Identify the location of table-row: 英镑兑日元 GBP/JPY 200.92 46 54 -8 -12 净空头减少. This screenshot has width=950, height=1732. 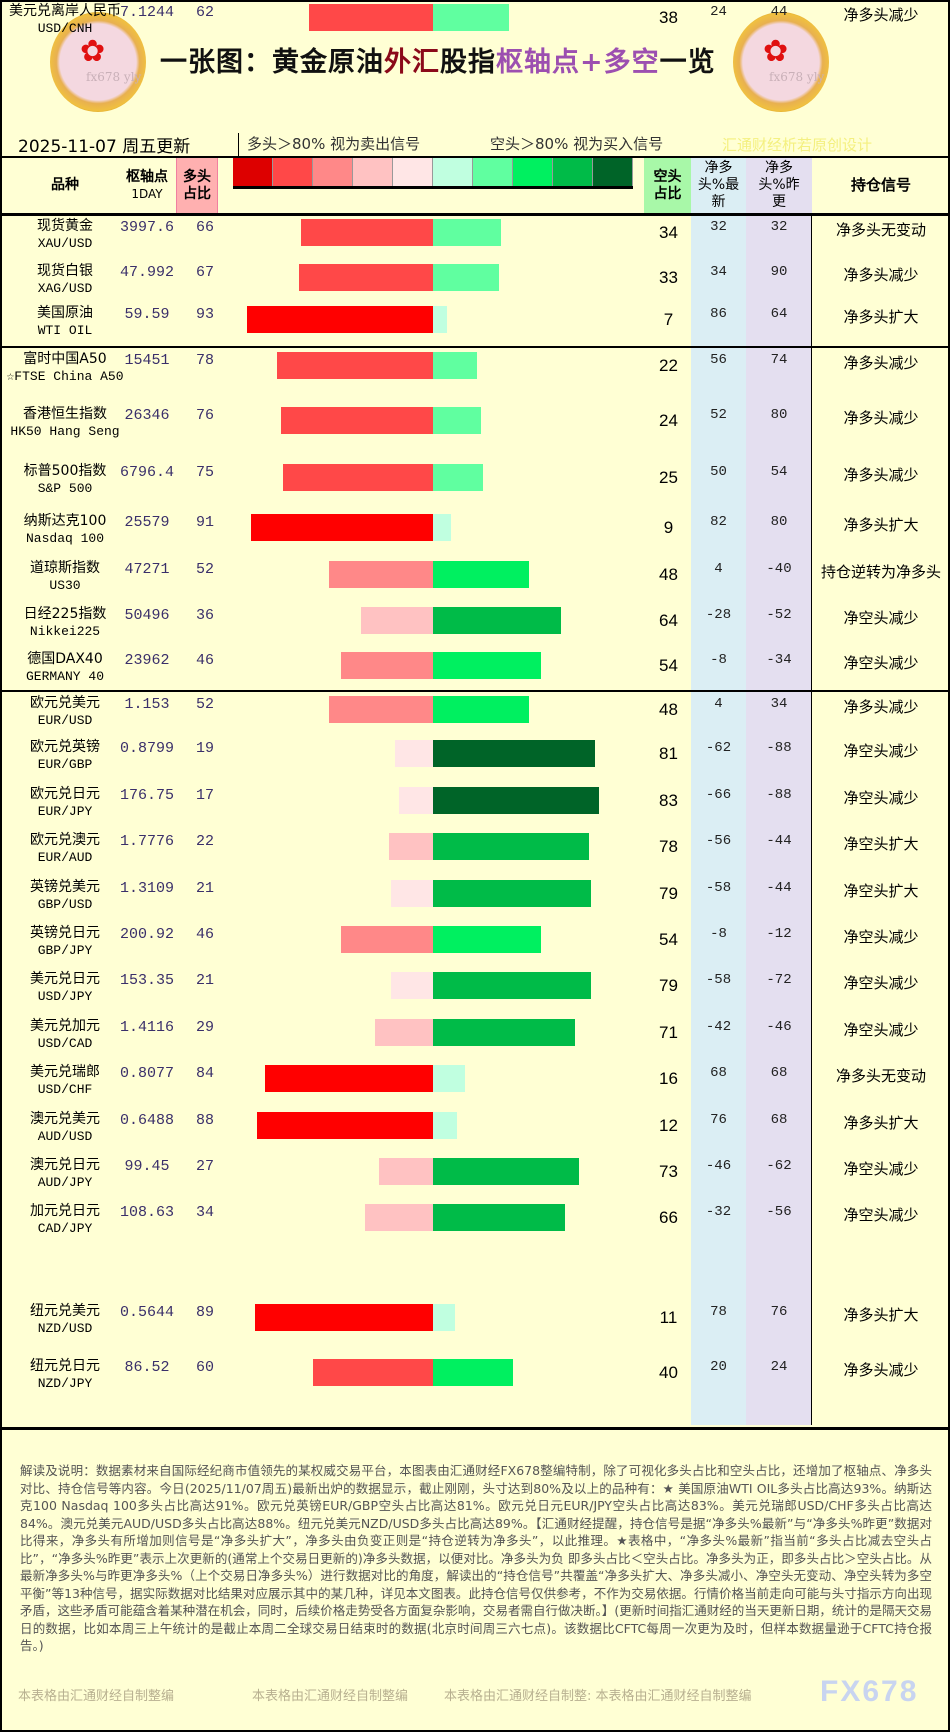
(475, 945).